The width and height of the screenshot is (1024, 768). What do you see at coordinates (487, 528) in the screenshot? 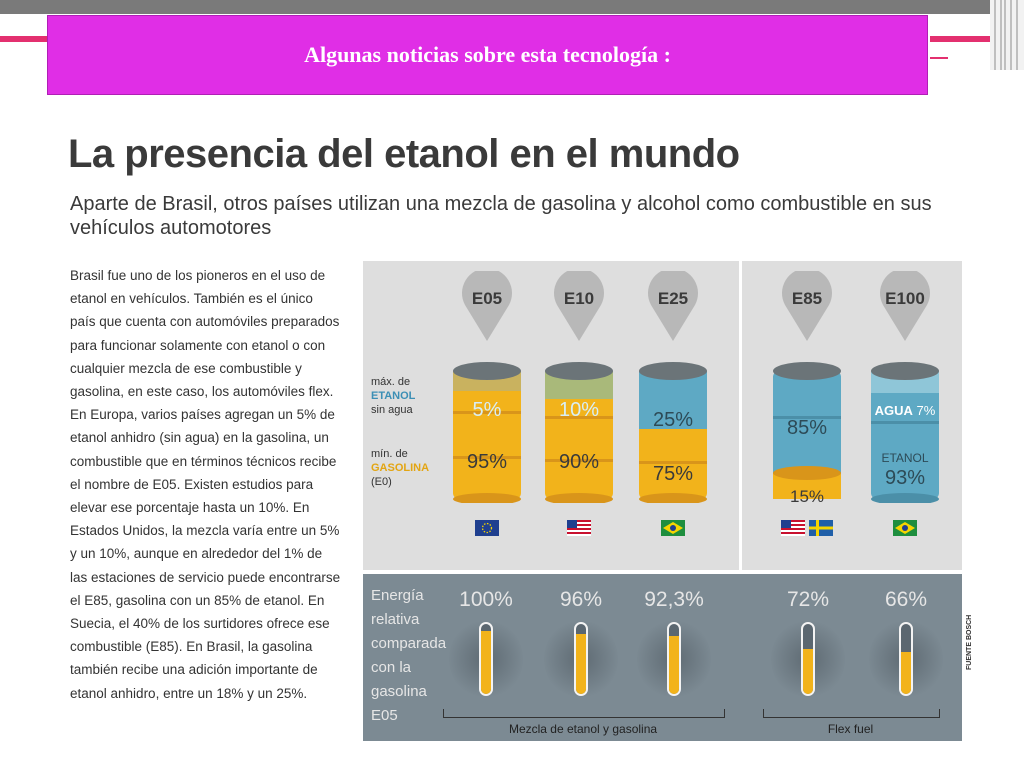
I see `eu-flag-icon` at bounding box center [487, 528].